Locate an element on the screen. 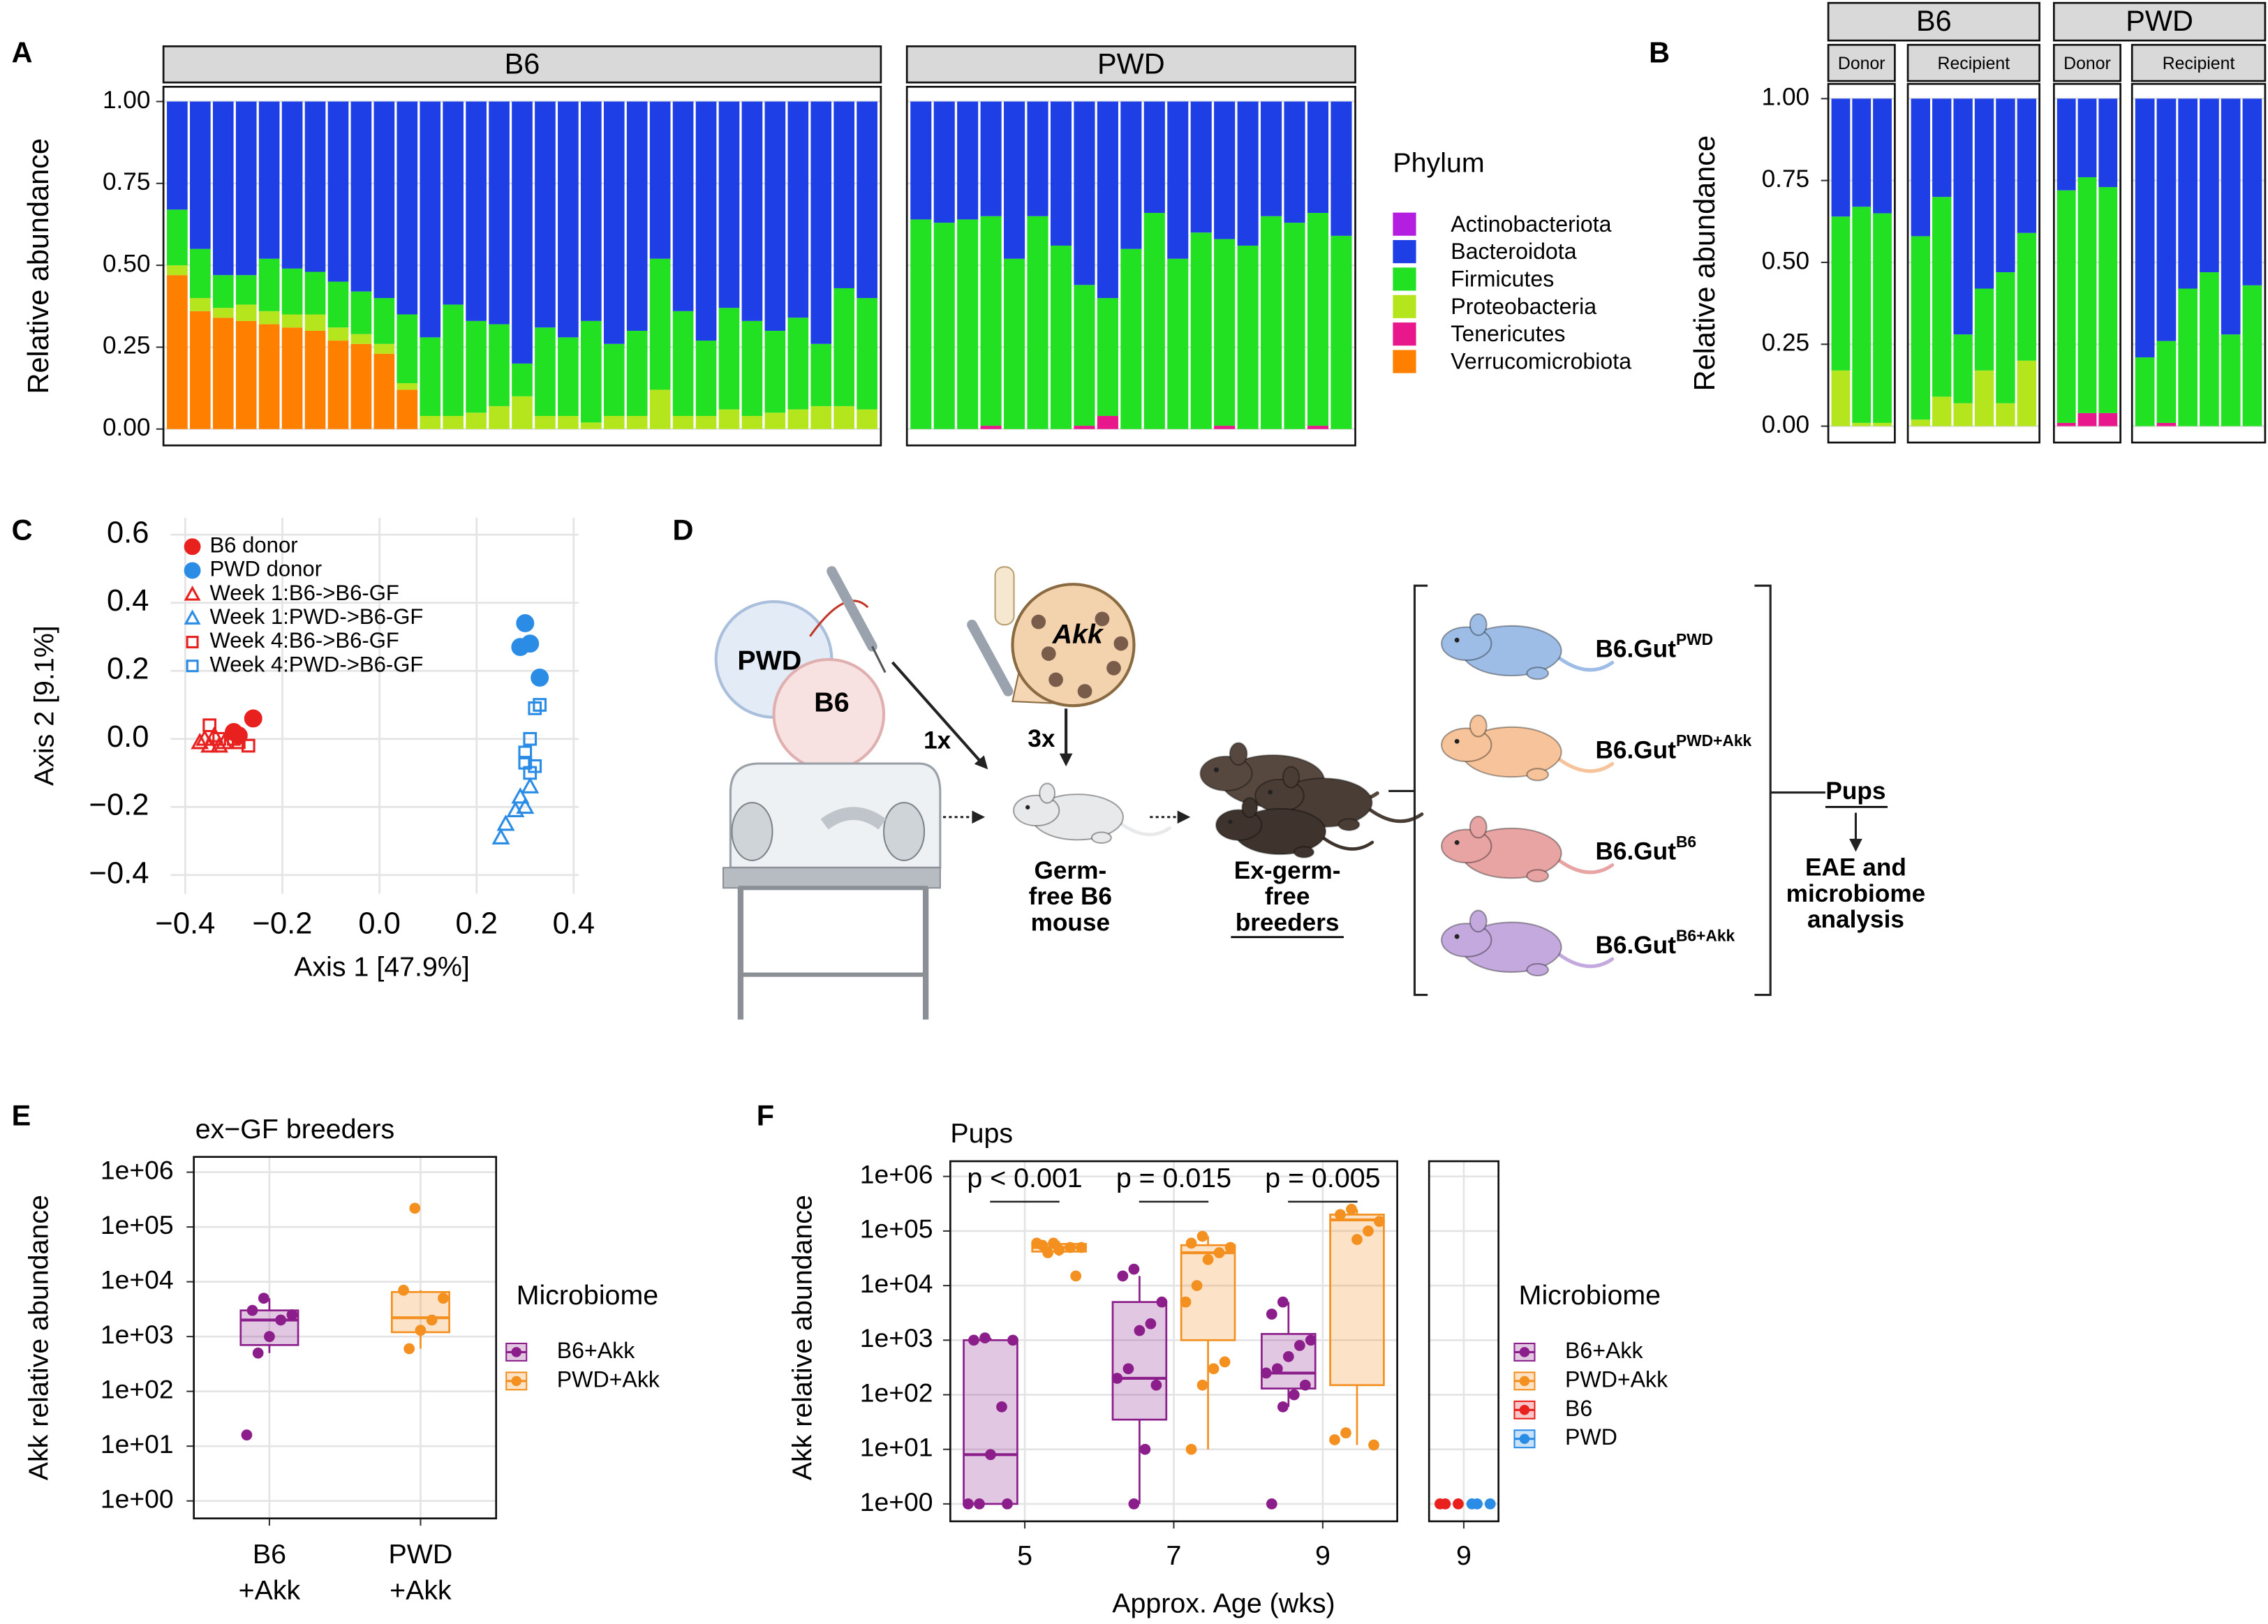 Image resolution: width=2268 pixels, height=1624 pixels. legend-label: B6 donor is located at coordinates (253, 544).